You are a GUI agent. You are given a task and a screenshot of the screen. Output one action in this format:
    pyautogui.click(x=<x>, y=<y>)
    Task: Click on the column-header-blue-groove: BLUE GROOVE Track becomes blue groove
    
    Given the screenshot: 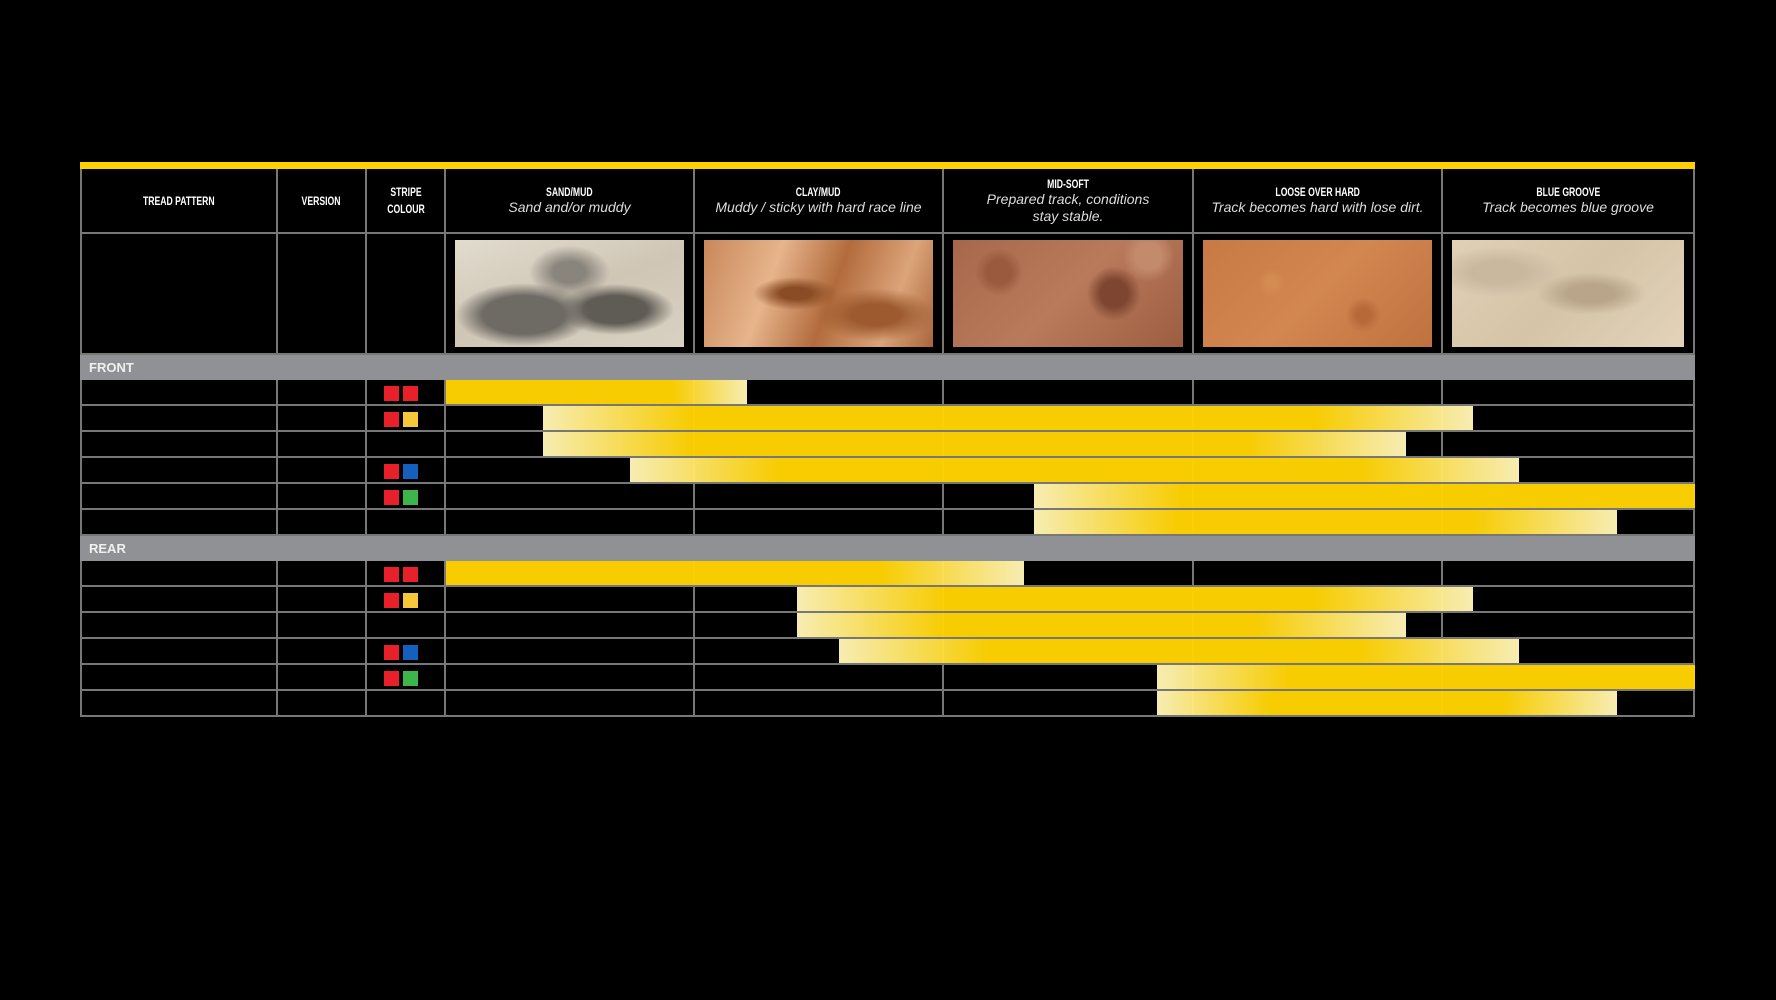 What is the action you would take?
    pyautogui.click(x=1569, y=201)
    